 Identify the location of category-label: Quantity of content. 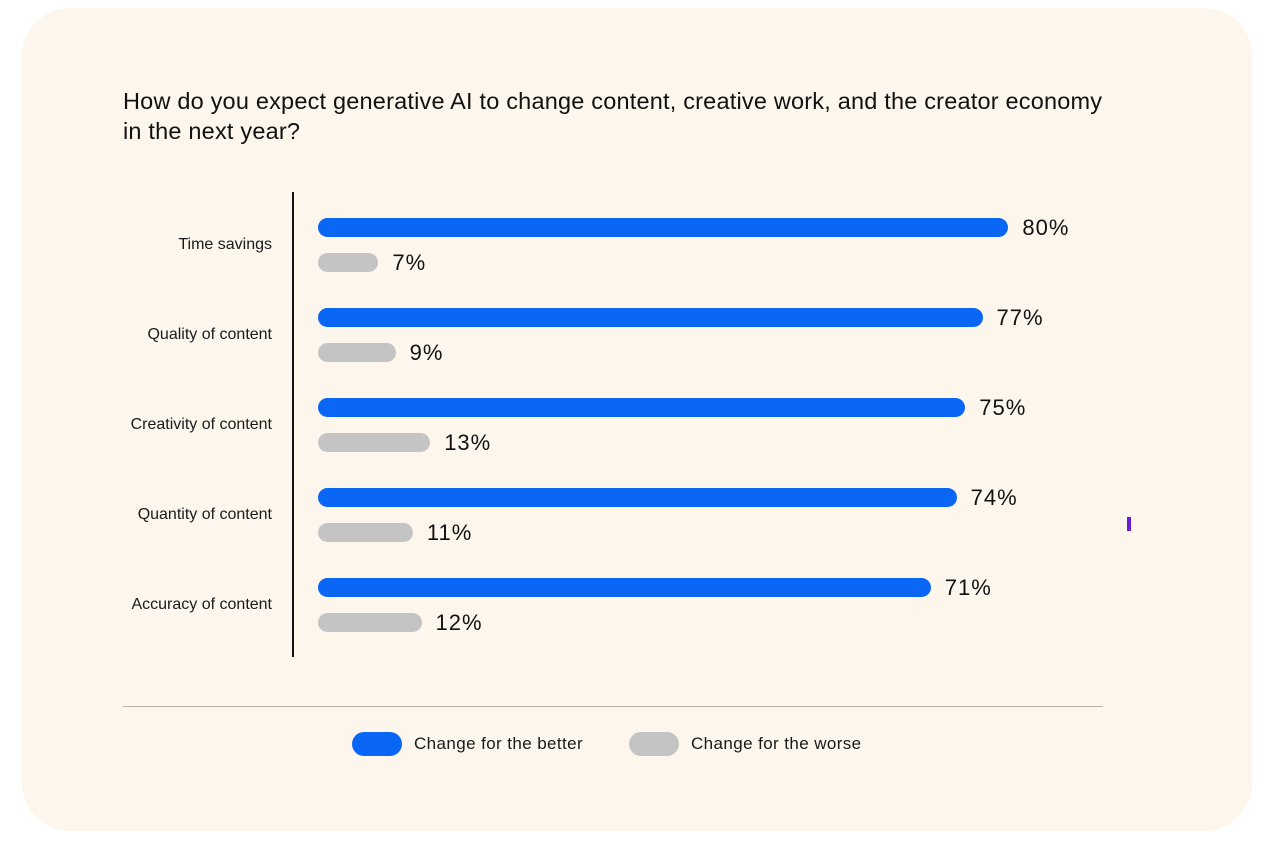
(204, 514).